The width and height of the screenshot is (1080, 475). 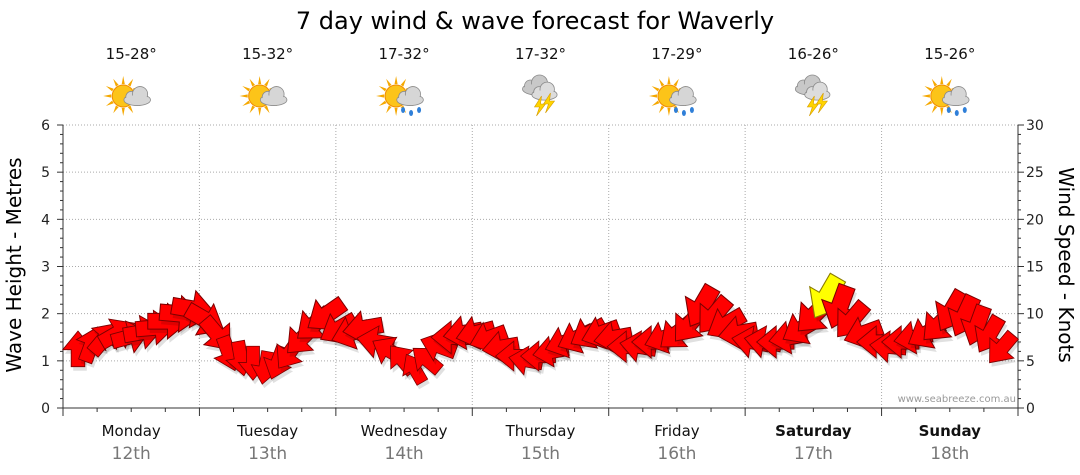 What do you see at coordinates (45, 409) in the screenshot?
I see `left-tick-label: 0` at bounding box center [45, 409].